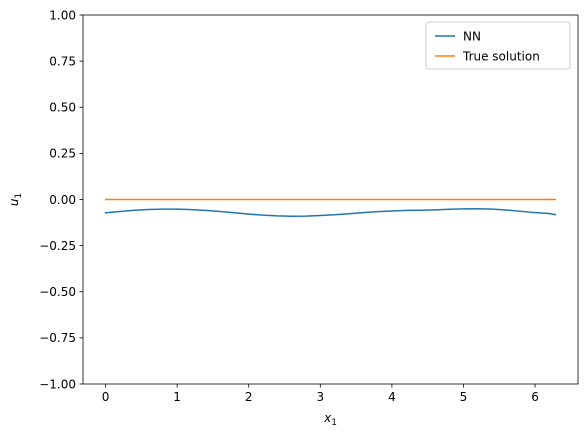 The width and height of the screenshot is (588, 438). I want to click on x-tick-label: 5, so click(464, 397).